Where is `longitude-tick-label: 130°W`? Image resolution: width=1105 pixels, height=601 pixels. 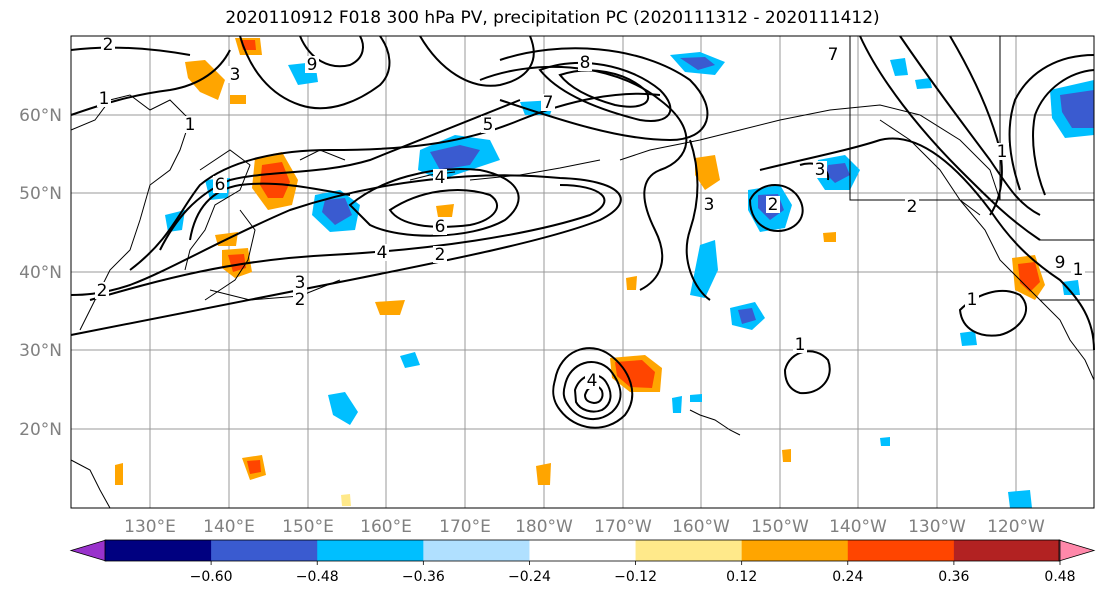
longitude-tick-label: 130°W is located at coordinates (937, 527).